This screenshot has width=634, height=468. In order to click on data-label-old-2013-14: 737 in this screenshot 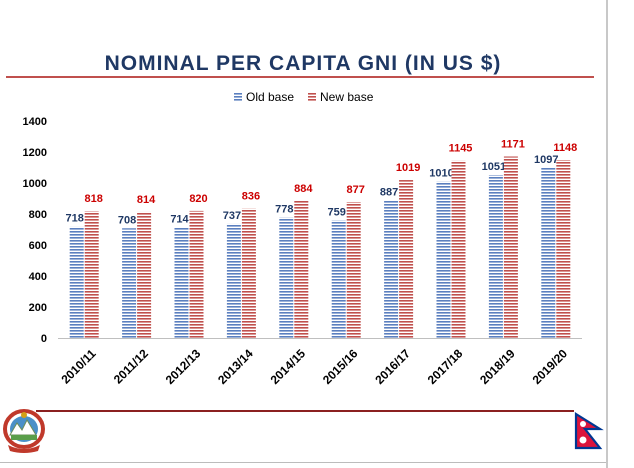, I will do `click(232, 216)`.